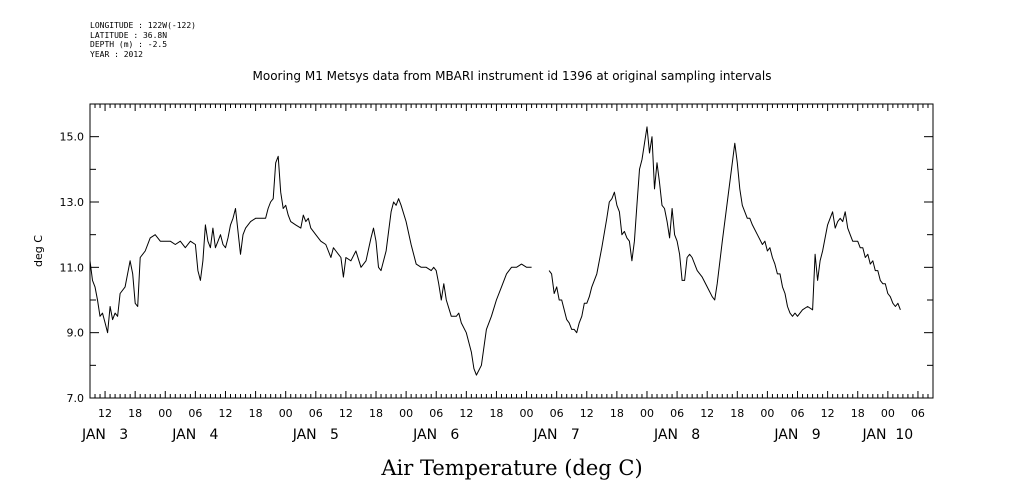 This screenshot has height=504, width=1009. I want to click on latitude-text: LATITUDE : 36.8N, so click(129, 35).